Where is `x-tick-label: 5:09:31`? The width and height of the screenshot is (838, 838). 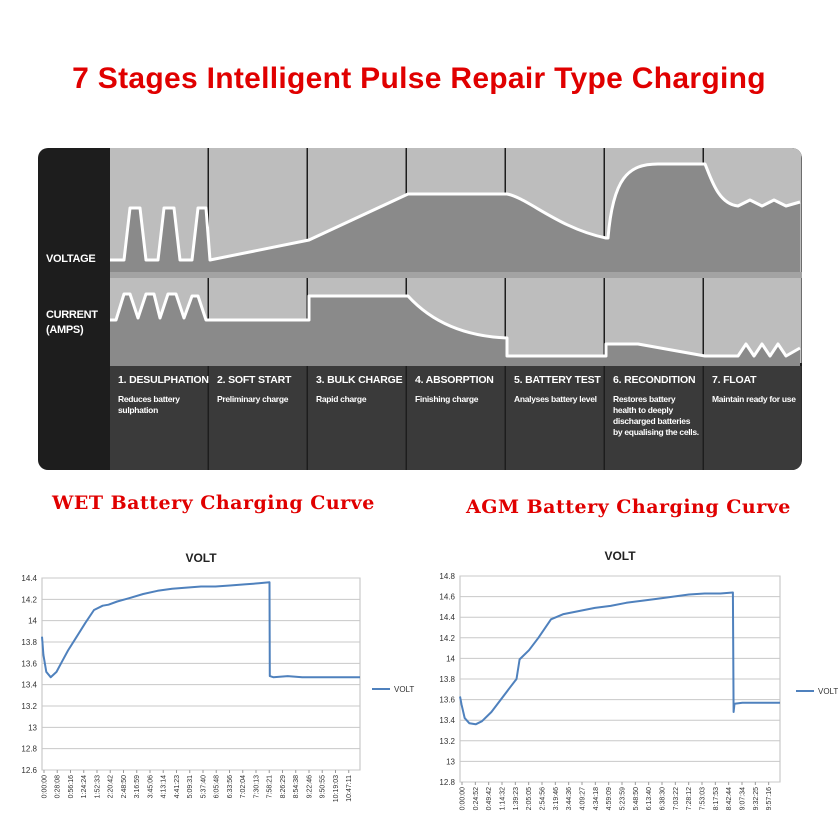 x-tick-label: 5:09:31 is located at coordinates (190, 786).